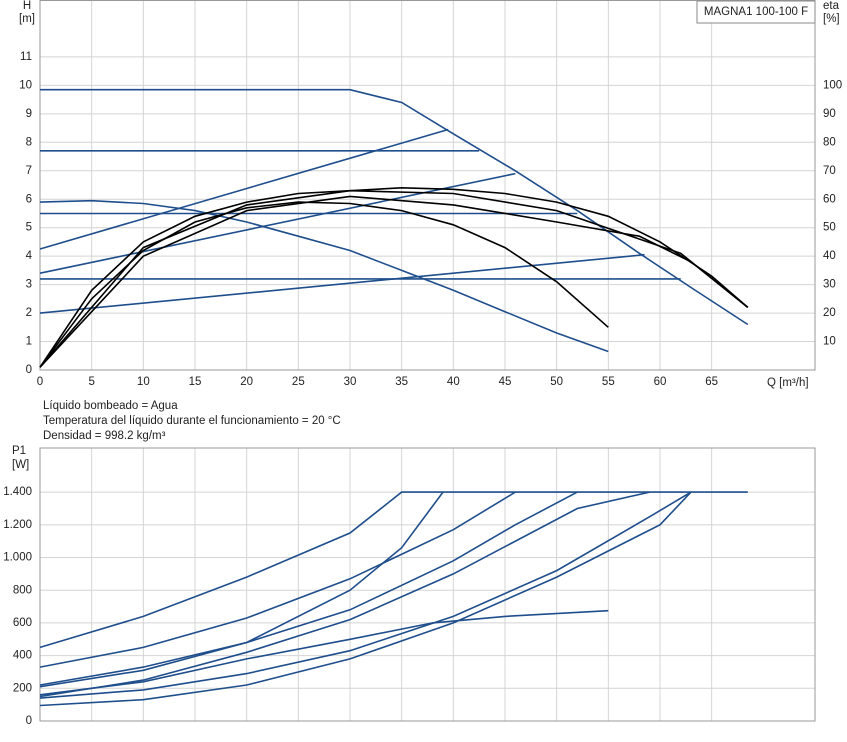 Image resolution: width=847 pixels, height=742 pixels. I want to click on x-label: Q [m³/h], so click(788, 383).